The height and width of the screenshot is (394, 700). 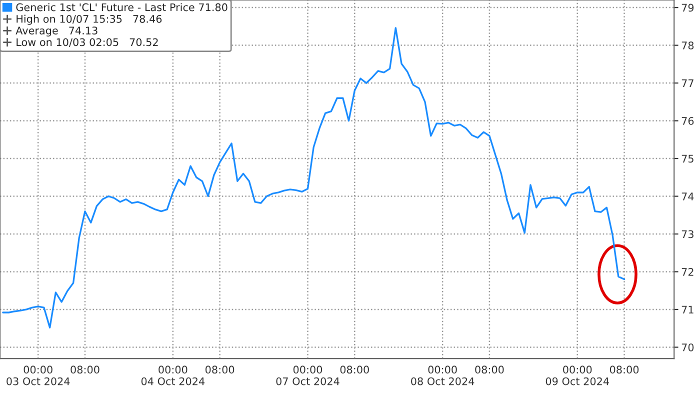 What do you see at coordinates (89, 19) in the screenshot?
I see `annotation: High on 10/07 15:35 78.46` at bounding box center [89, 19].